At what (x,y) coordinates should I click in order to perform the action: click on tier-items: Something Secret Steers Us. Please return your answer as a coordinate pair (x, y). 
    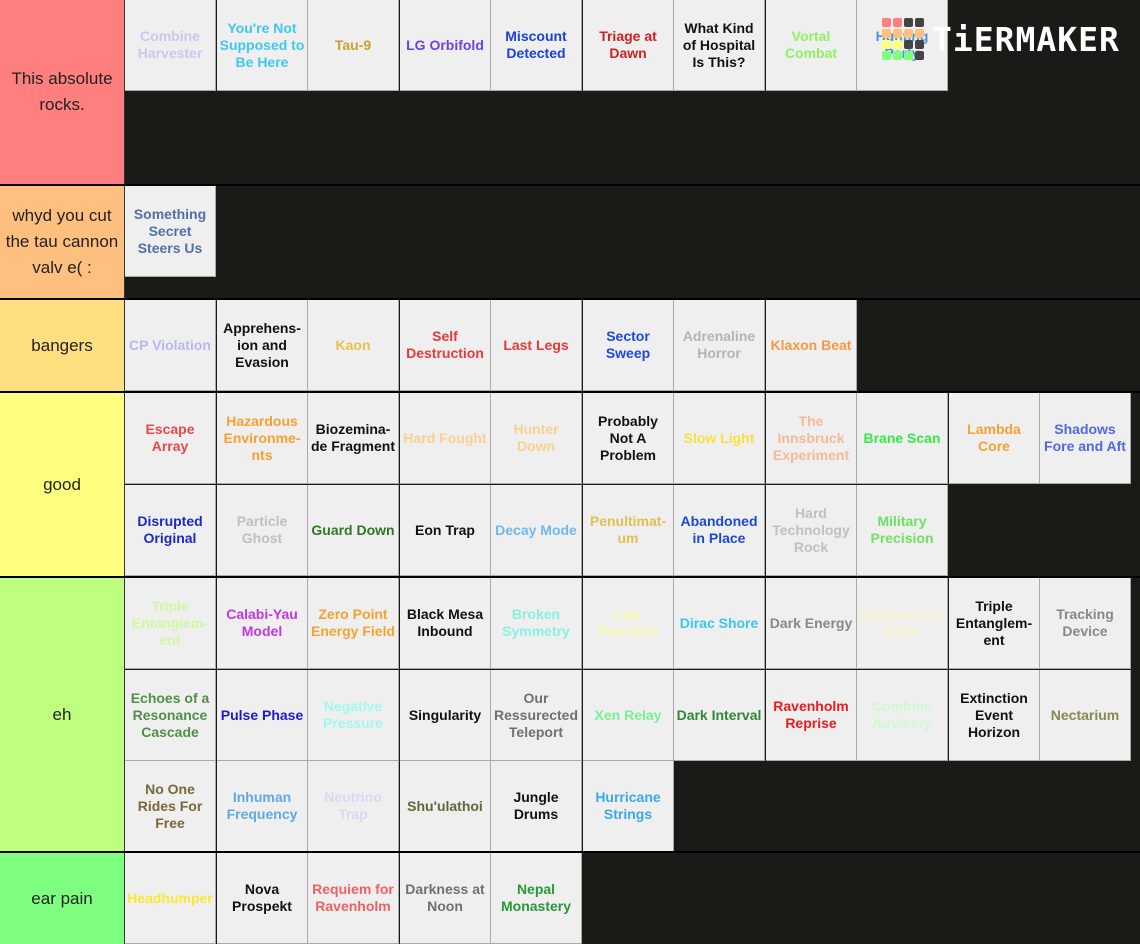
    Looking at the image, I should click on (632, 242).